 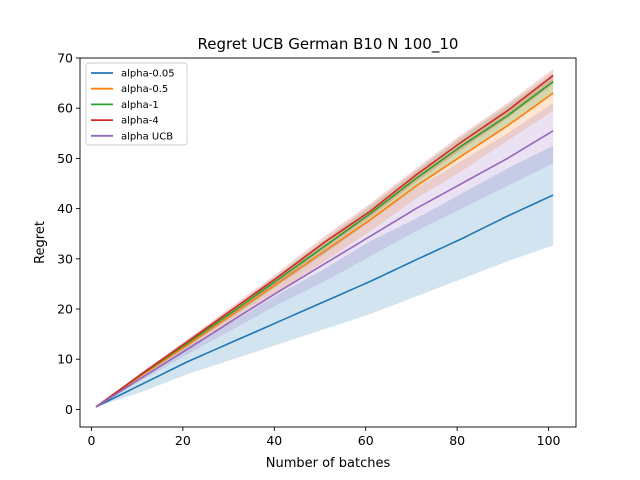 I want to click on chart-title: Regret UCB German B10 N 100_10, so click(x=328, y=44).